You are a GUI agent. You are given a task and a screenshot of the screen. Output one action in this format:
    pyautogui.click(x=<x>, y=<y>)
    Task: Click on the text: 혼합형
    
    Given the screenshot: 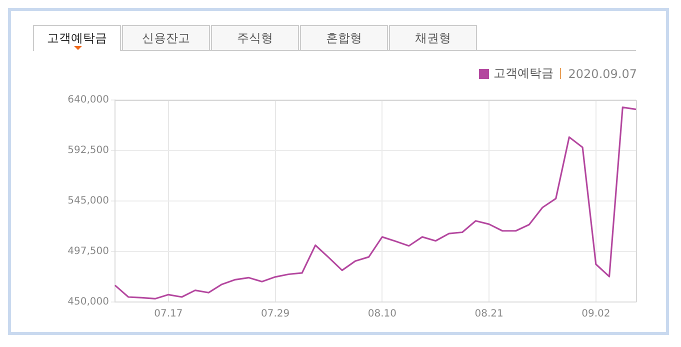 What is the action you would take?
    pyautogui.click(x=344, y=37)
    